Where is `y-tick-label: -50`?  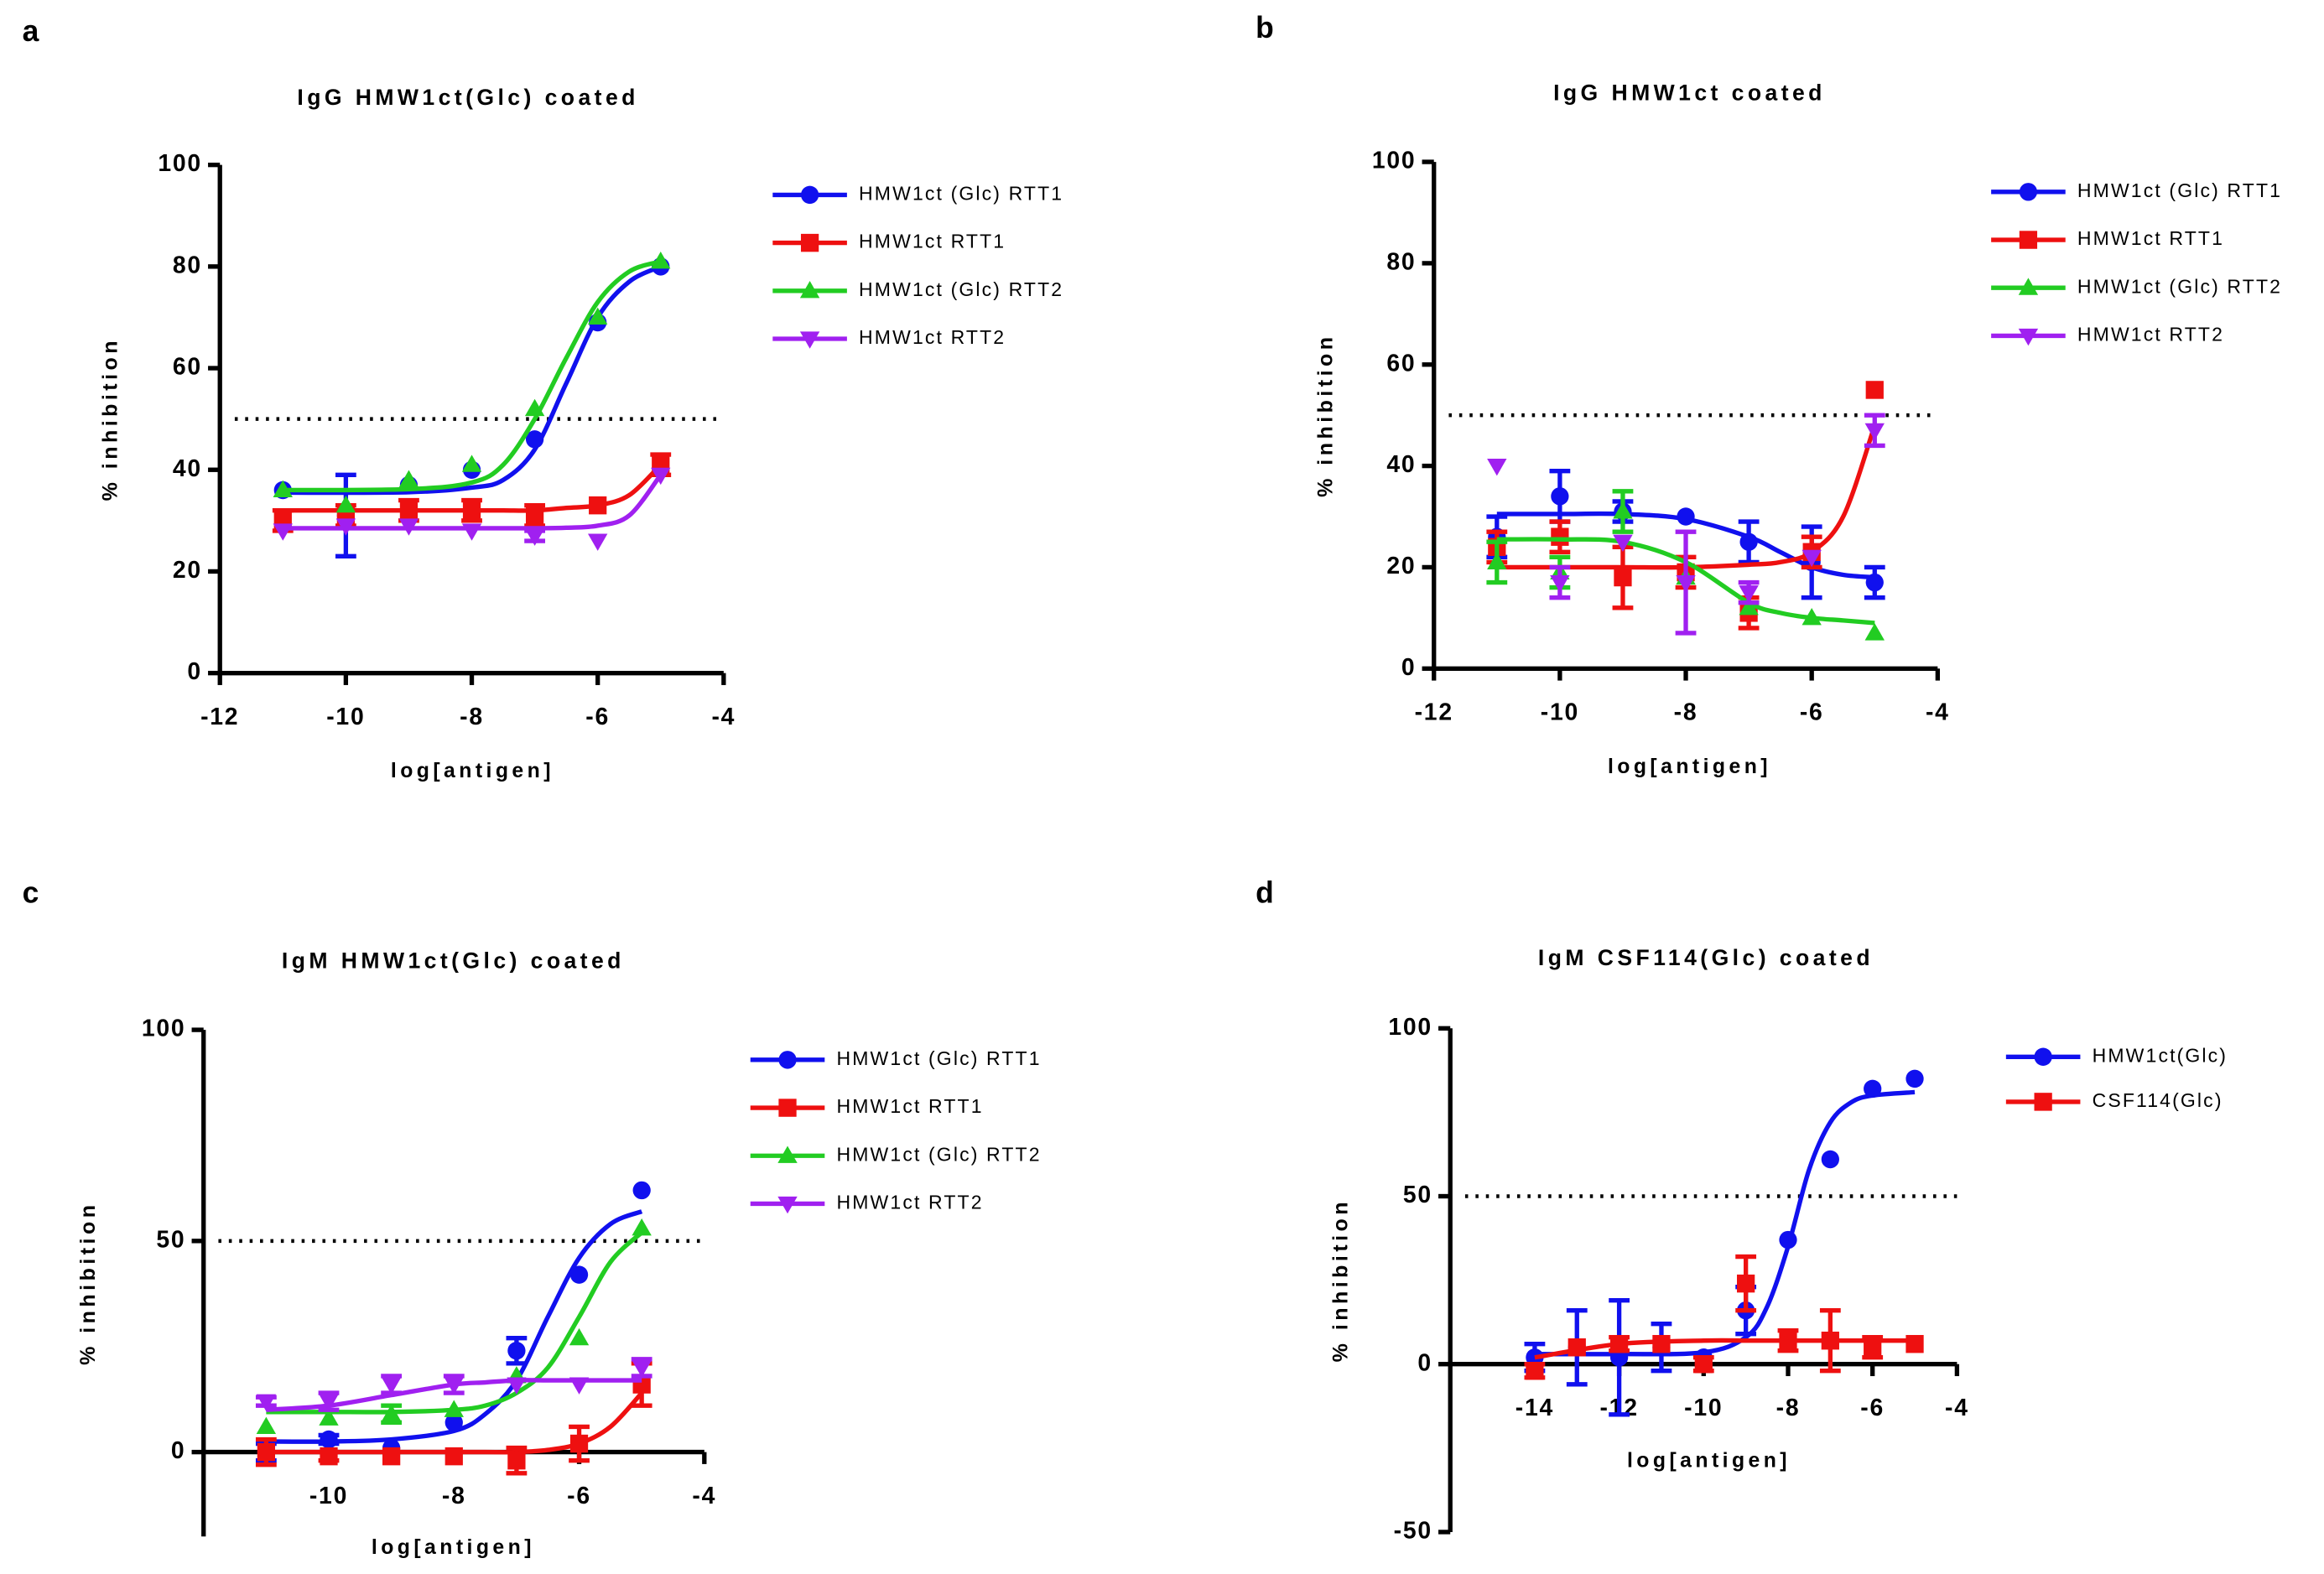 y-tick-label: -50 is located at coordinates (1413, 1530).